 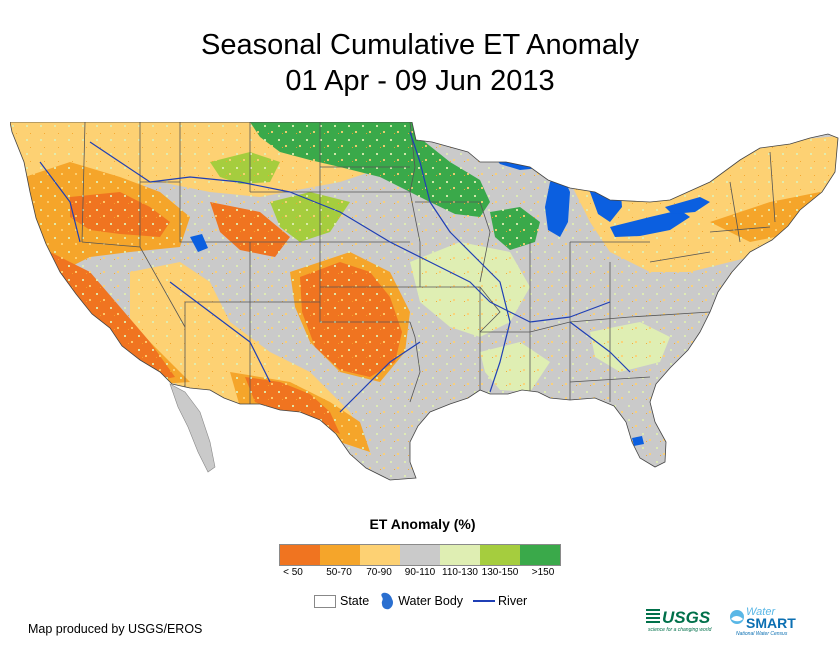 What do you see at coordinates (680, 630) in the screenshot?
I see `svg-text: science for a changing world` at bounding box center [680, 630].